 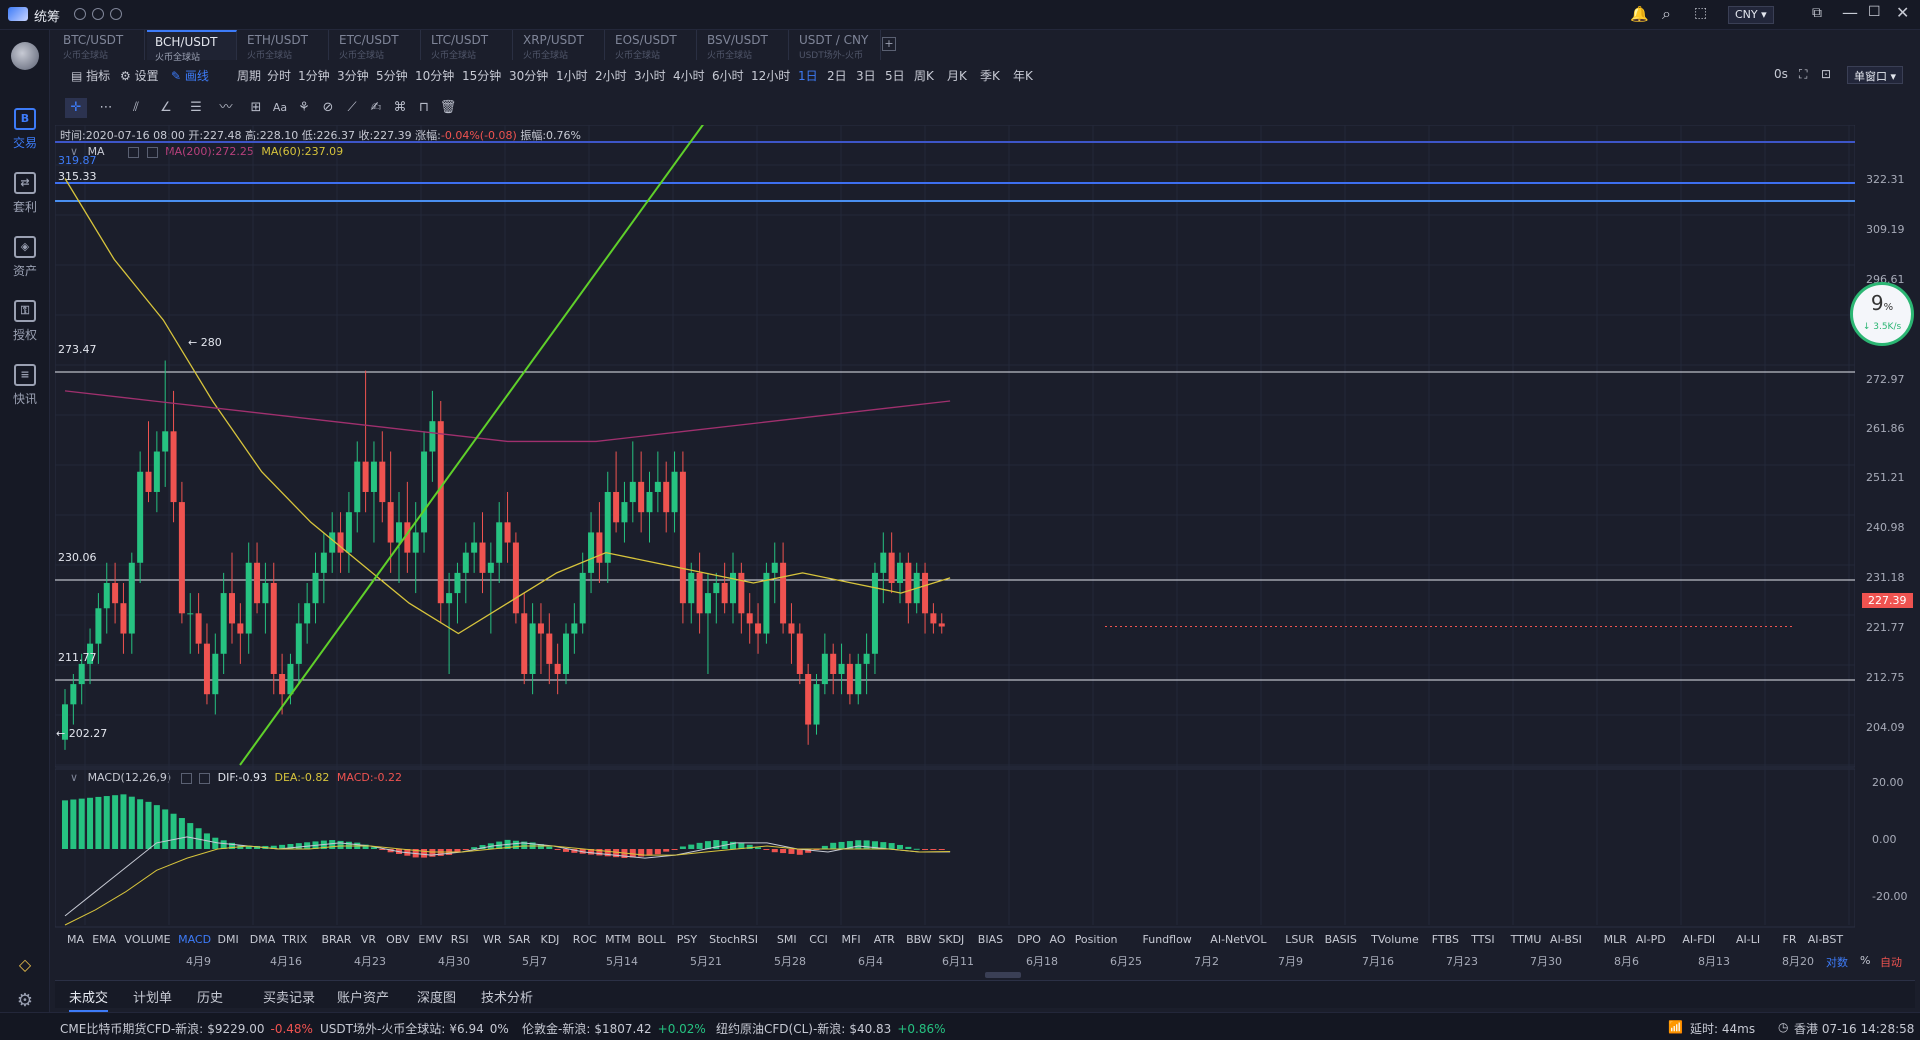 What do you see at coordinates (650, 76) in the screenshot?
I see `period-9: 3小时` at bounding box center [650, 76].